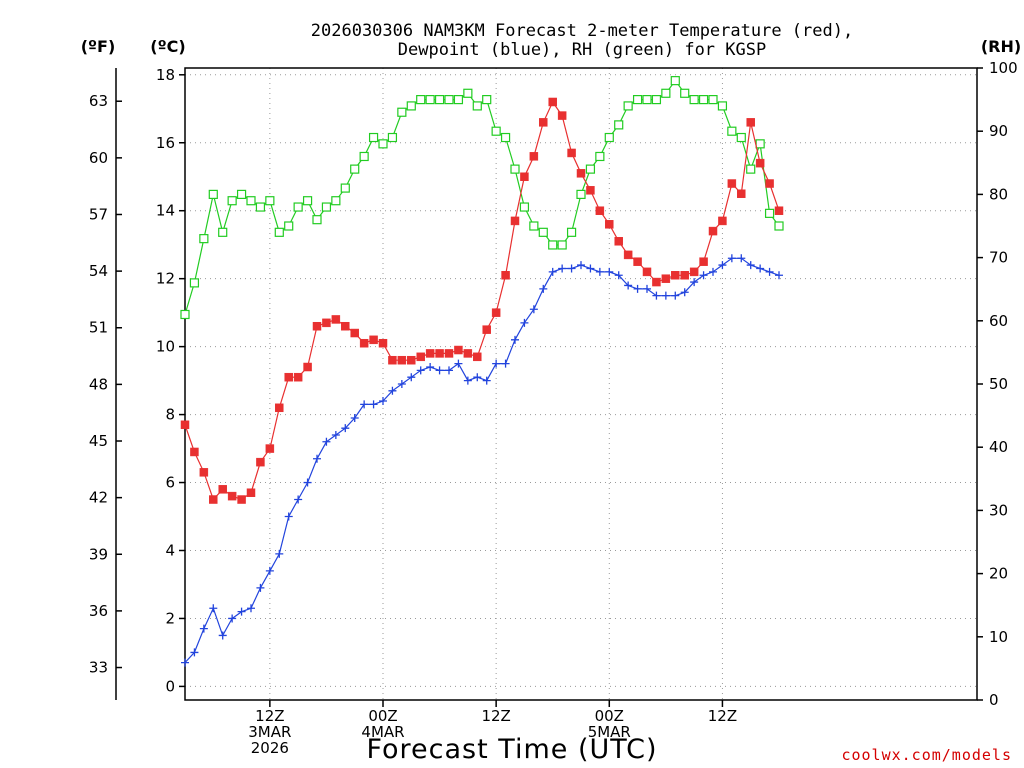 This screenshot has height=768, width=1024. I want to click on celsius-tick-label: 0, so click(170, 686).